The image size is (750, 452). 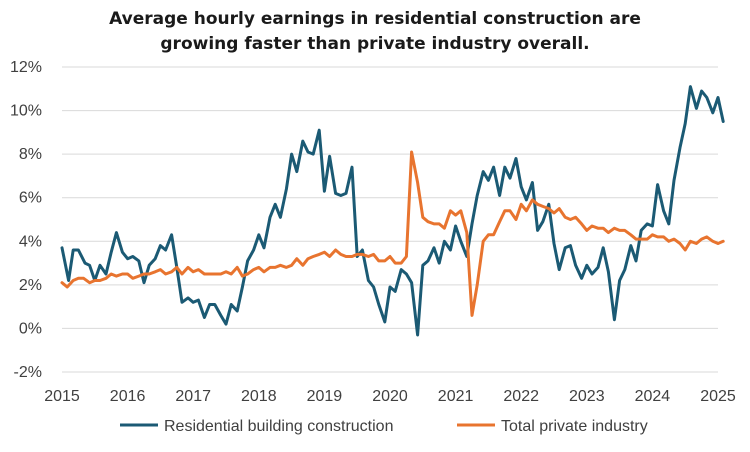 I want to click on y-axis-tick-labels: -2% 0% 2% 4% 6% 8% 10% 12%, so click(x=26, y=220).